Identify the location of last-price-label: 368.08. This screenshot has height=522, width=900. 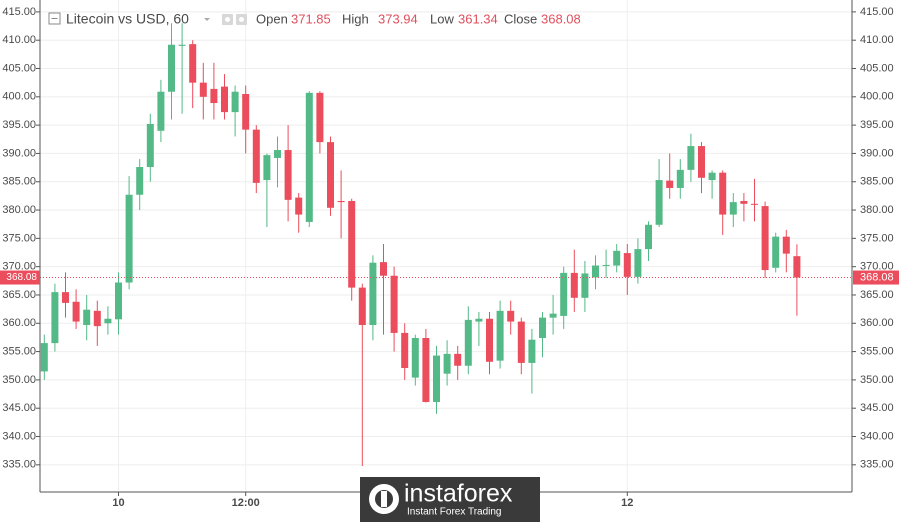
(877, 277).